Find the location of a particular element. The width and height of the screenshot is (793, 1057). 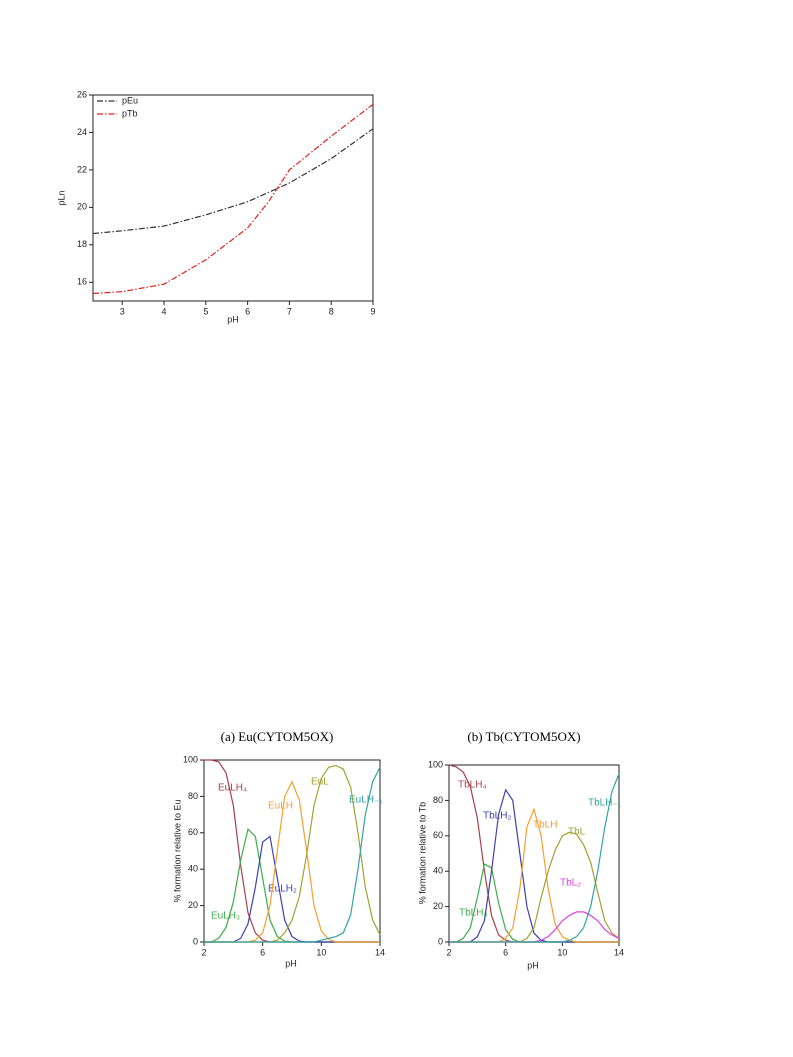

plot-frame is located at coordinates (233, 198).